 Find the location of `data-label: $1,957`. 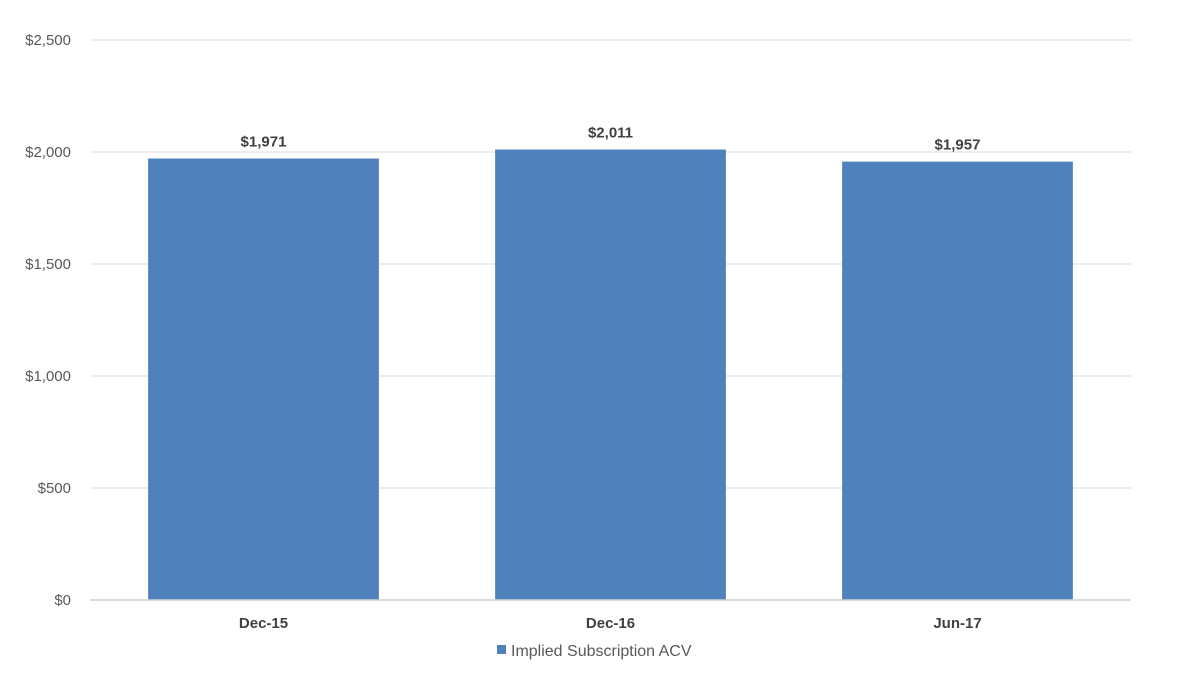

data-label: $1,957 is located at coordinates (958, 145).